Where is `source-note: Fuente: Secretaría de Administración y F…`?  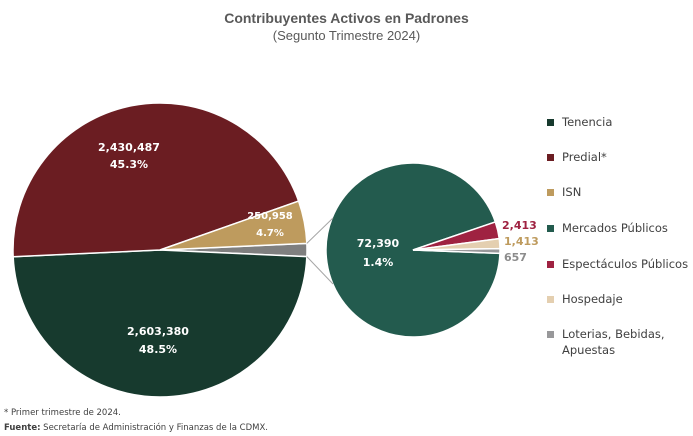
source-note: Fuente: Secretaría de Administración y F… is located at coordinates (136, 428).